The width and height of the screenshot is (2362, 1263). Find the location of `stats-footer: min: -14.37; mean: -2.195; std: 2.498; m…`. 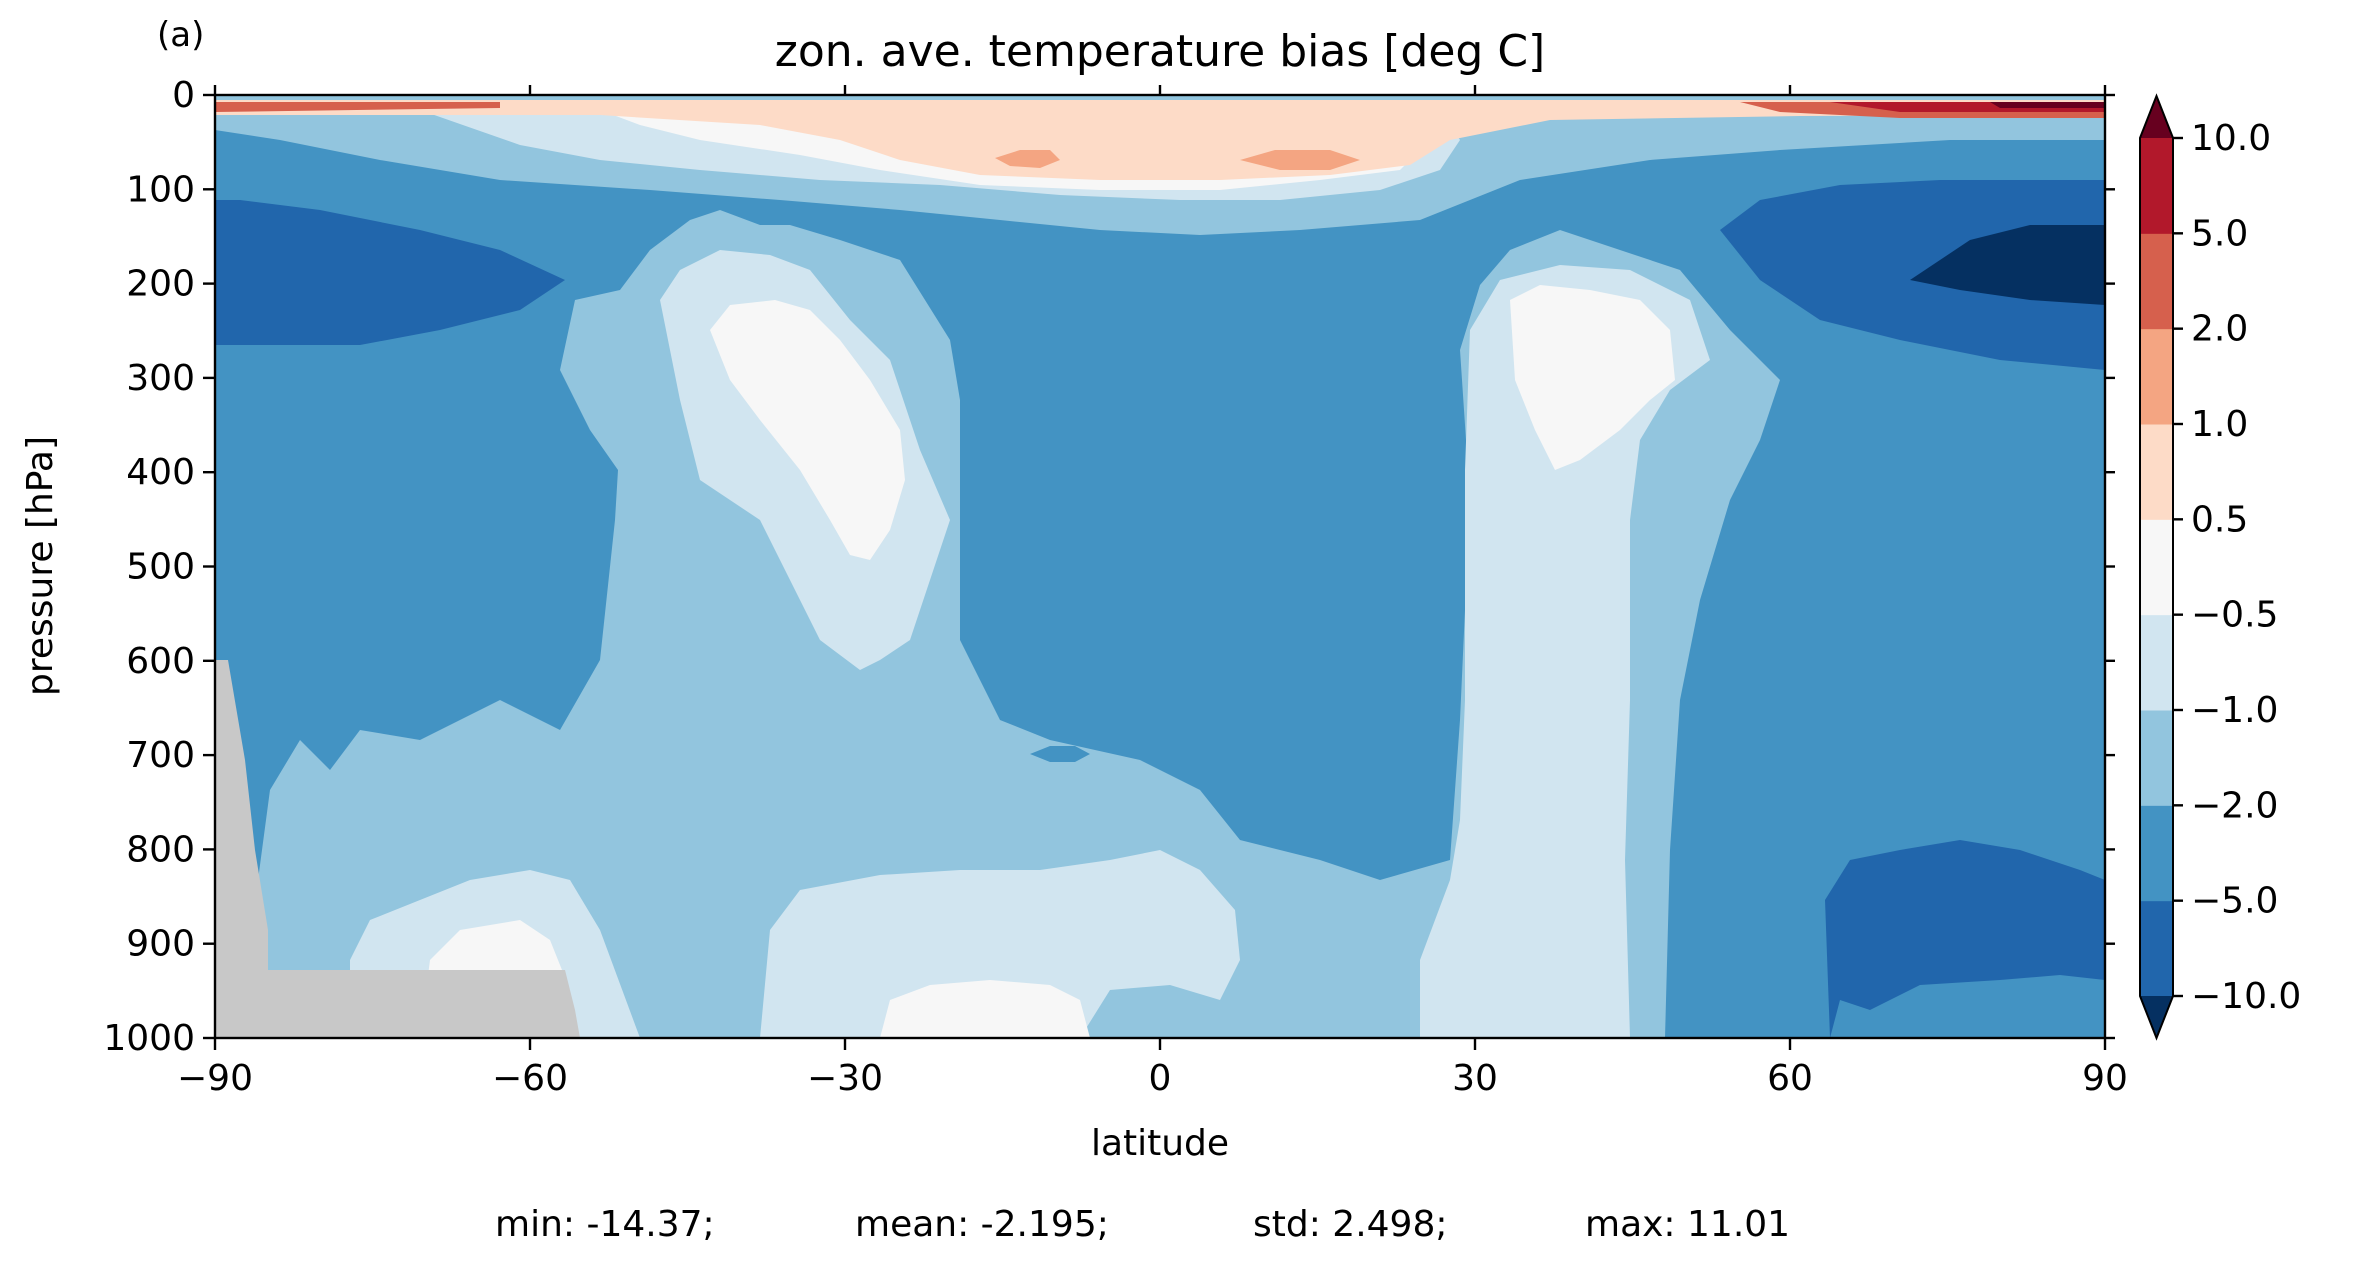

stats-footer: min: -14.37; mean: -2.195; std: 2.498; m… is located at coordinates (1142, 1224).